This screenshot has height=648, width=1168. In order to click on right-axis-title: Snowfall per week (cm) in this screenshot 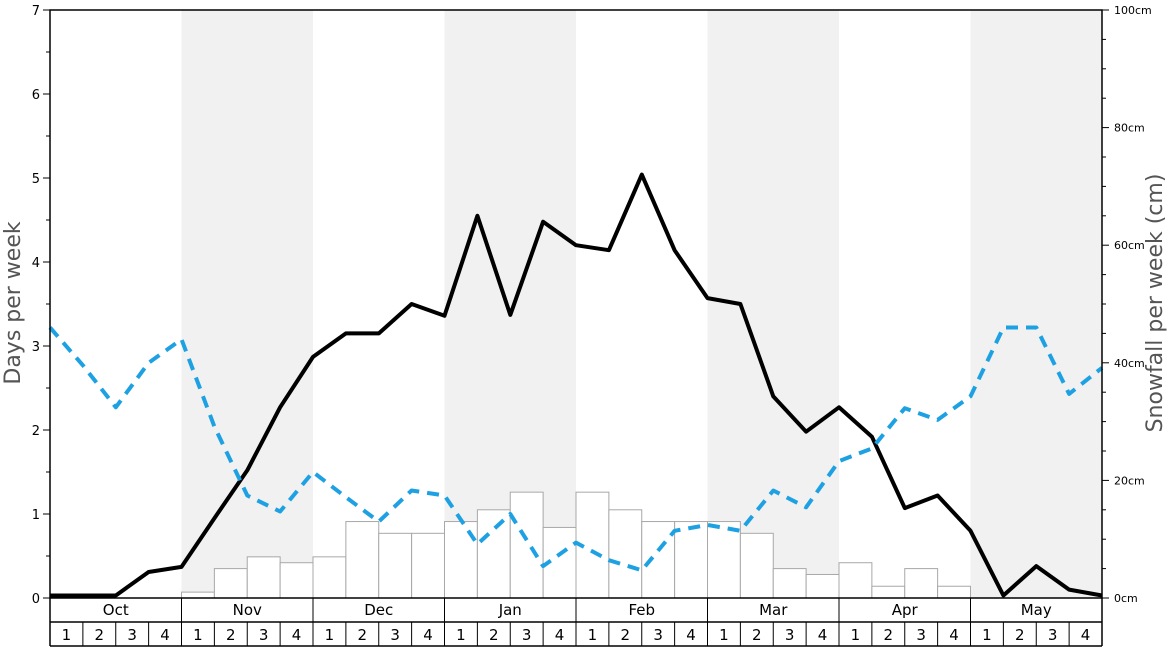, I will do `click(1155, 303)`.